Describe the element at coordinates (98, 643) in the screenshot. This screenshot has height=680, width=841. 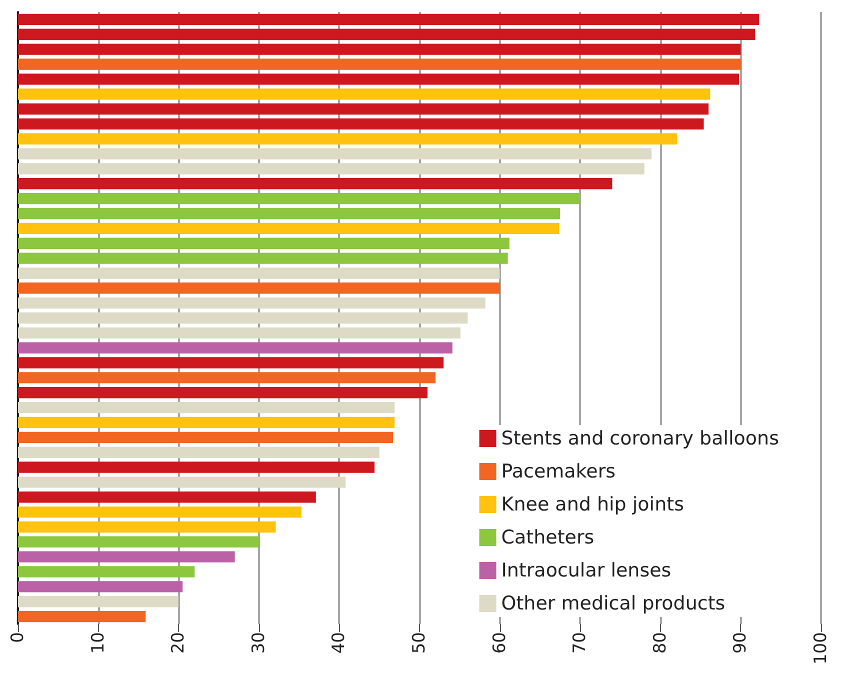
I see `x-tick-label: 10` at that location.